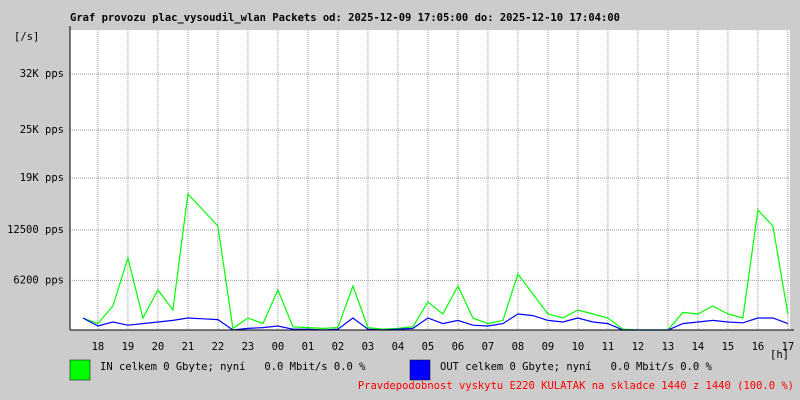 The image size is (800, 400). Describe the element at coordinates (98, 347) in the screenshot. I see `x-tick-label: 18` at that location.